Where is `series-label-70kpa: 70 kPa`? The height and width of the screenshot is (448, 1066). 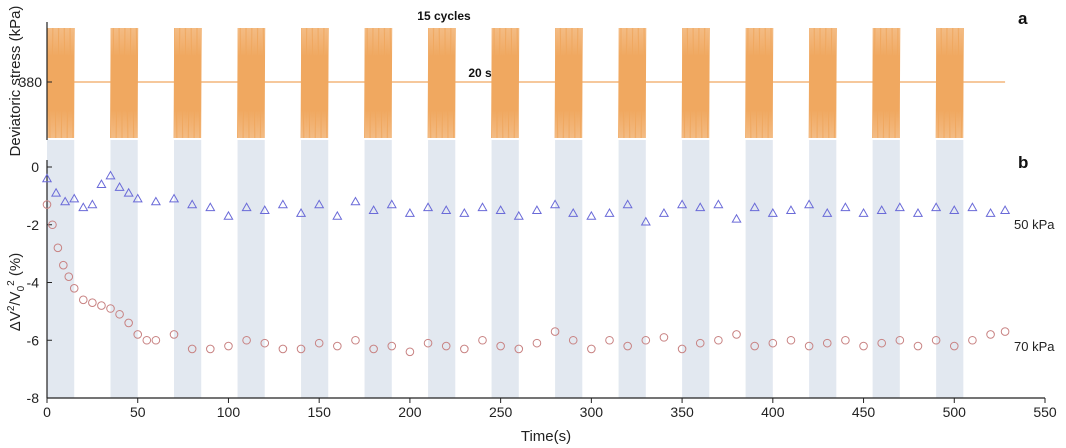
series-label-70kpa: 70 kPa is located at coordinates (1034, 346).